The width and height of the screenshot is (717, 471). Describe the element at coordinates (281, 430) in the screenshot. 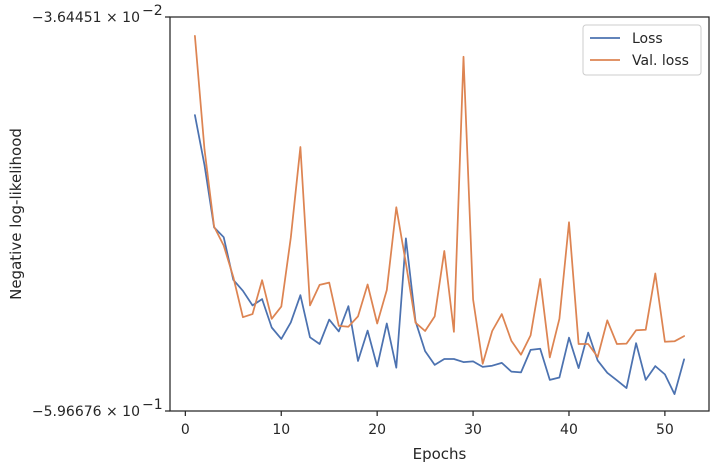

I see `x-tick-label: 10` at that location.